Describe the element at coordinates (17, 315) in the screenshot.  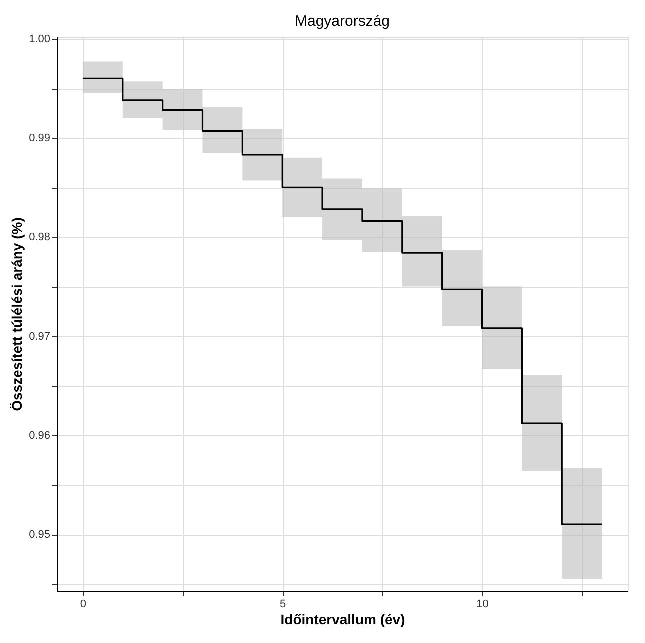
I see `y-axis-title: Összesített túlélési arány (%)` at that location.